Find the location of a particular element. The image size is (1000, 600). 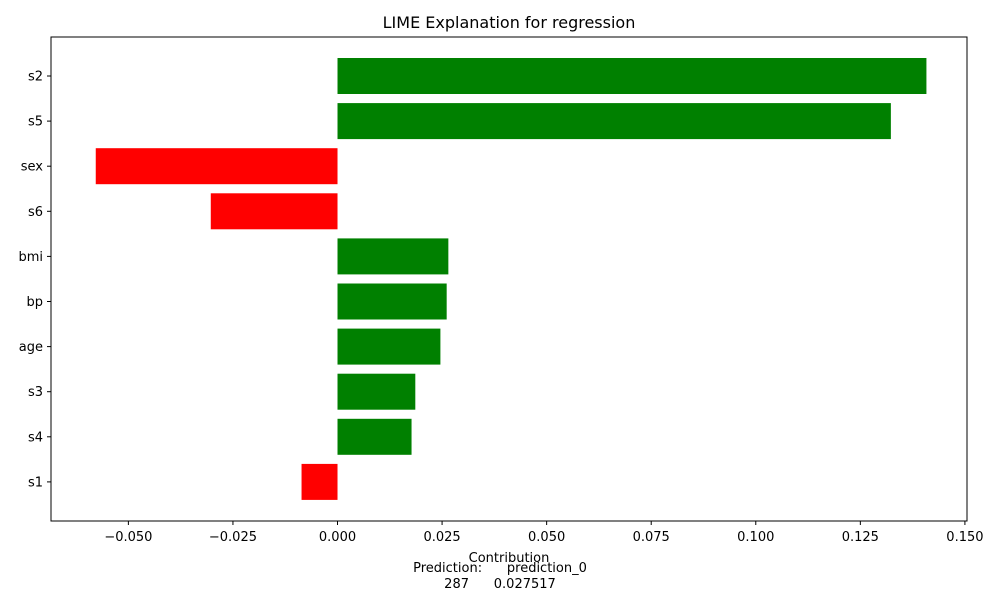

y-tick-label: bmi is located at coordinates (30, 257).